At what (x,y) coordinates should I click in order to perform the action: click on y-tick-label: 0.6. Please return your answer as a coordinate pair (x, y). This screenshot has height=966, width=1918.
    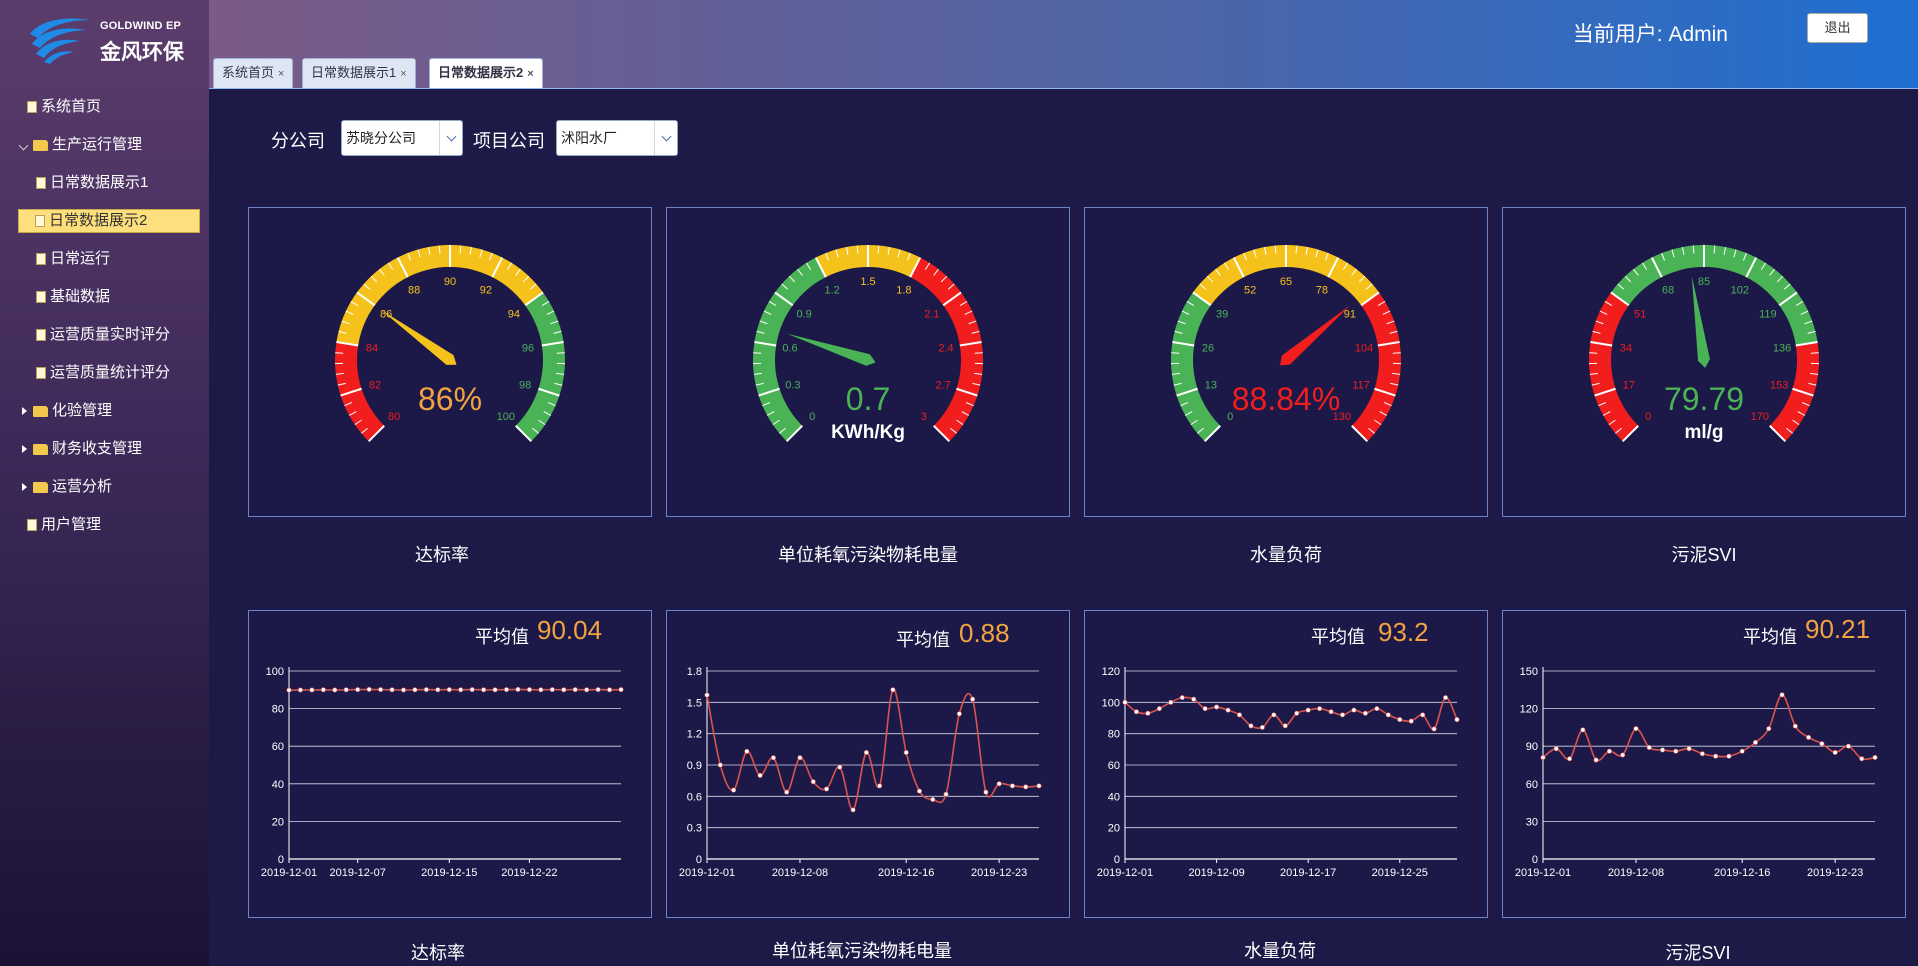
    Looking at the image, I should click on (694, 797).